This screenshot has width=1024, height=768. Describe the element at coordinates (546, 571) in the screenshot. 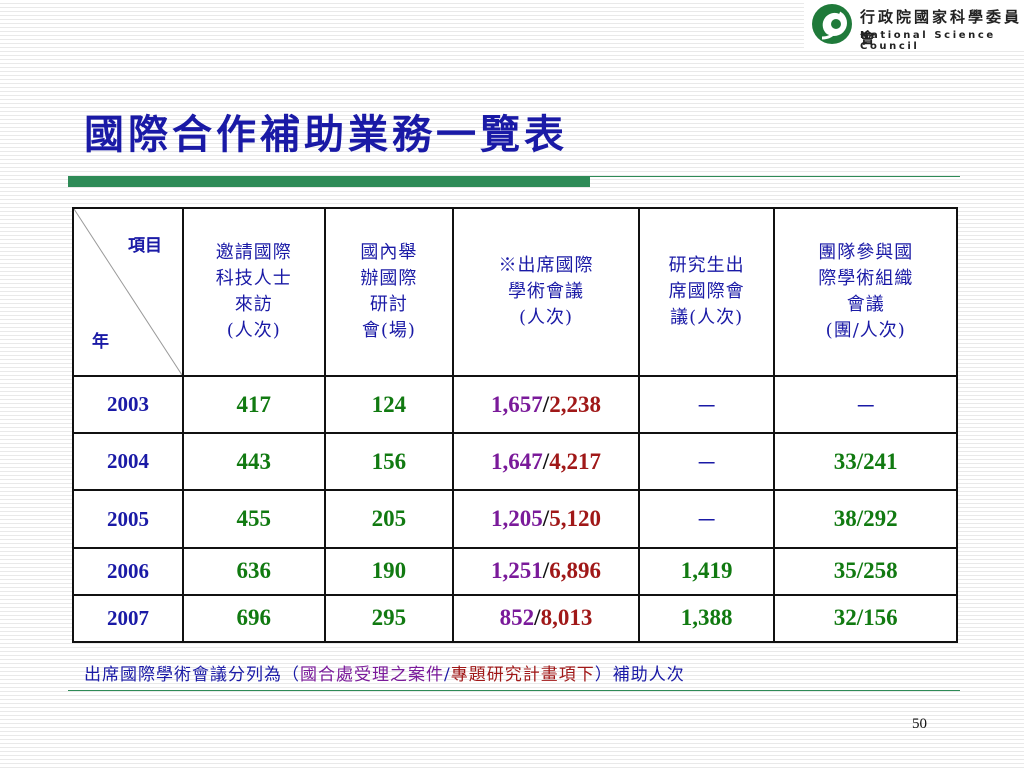

I see `attendance-cell: 1,251/6,896` at that location.